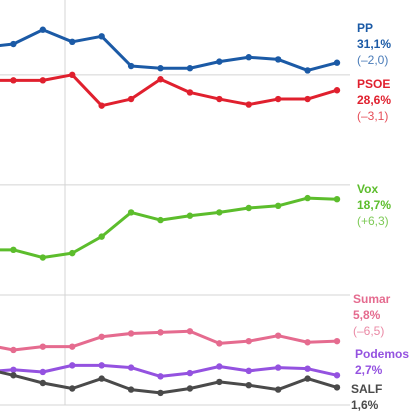 The width and height of the screenshot is (414, 414). Describe the element at coordinates (368, 331) in the screenshot. I see `change-label: (–6,5)` at that location.